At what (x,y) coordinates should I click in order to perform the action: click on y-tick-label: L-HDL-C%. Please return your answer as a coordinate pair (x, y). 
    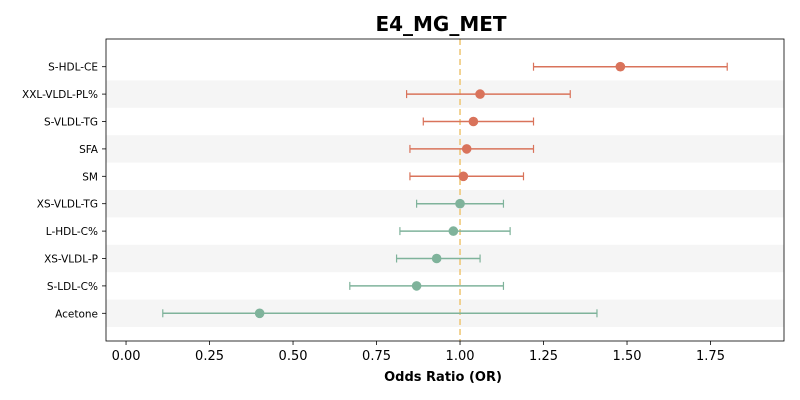
    Looking at the image, I should click on (72, 232).